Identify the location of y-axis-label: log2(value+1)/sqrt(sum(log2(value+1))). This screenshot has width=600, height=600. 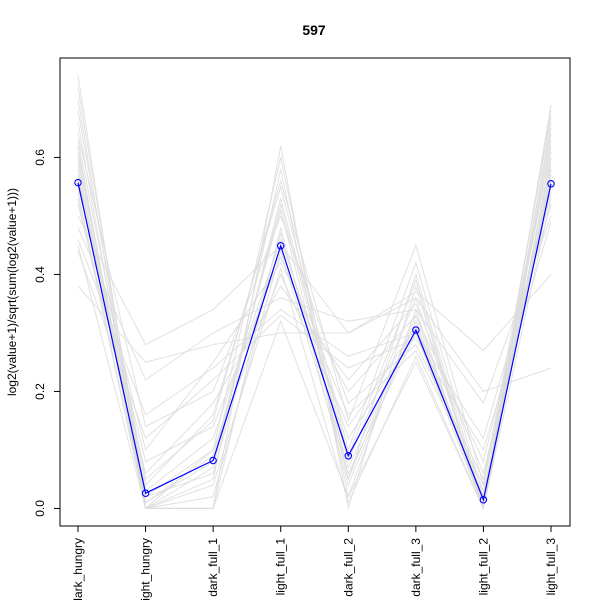
(12, 292).